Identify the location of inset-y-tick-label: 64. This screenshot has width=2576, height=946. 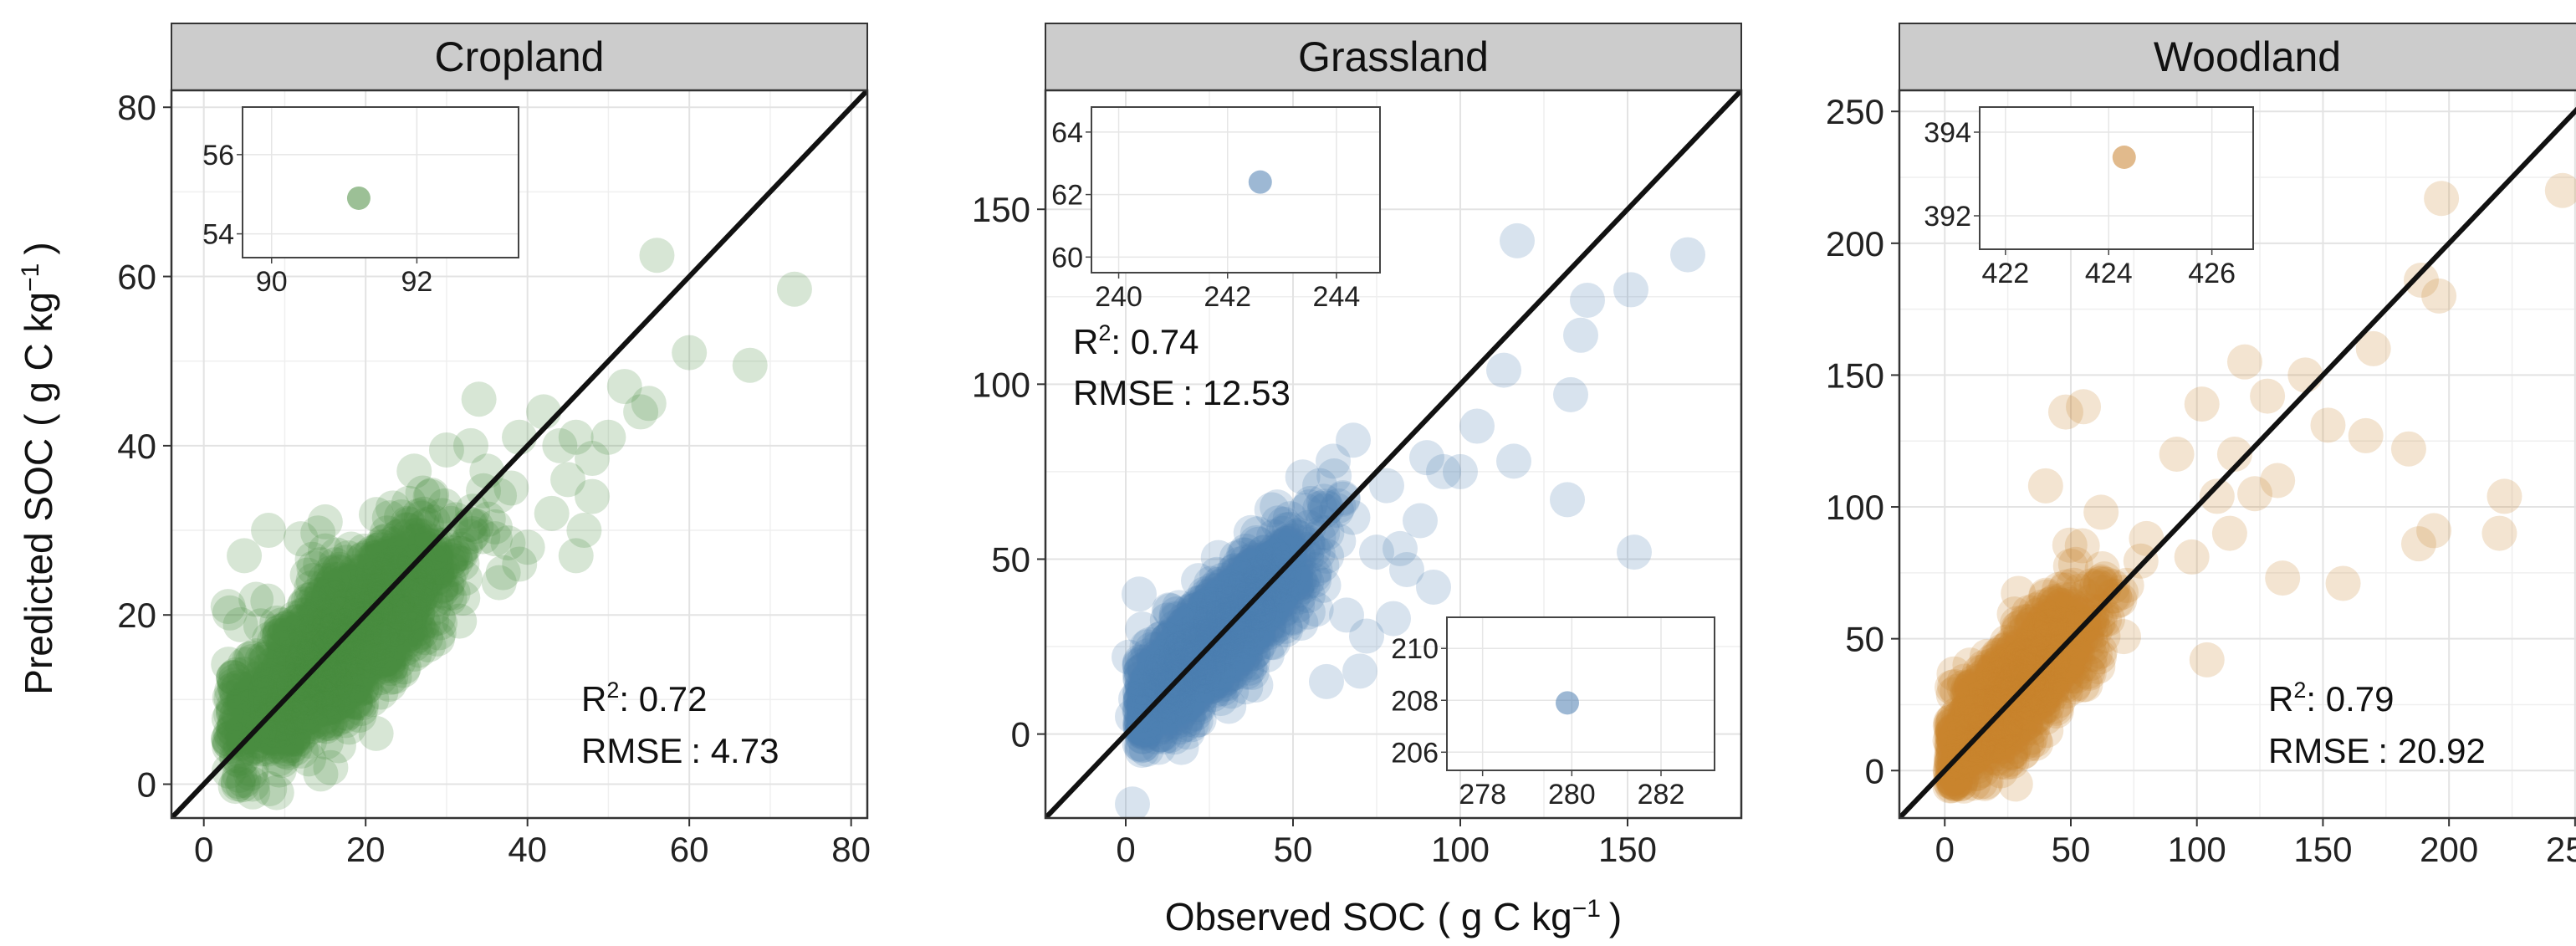
(1067, 133).